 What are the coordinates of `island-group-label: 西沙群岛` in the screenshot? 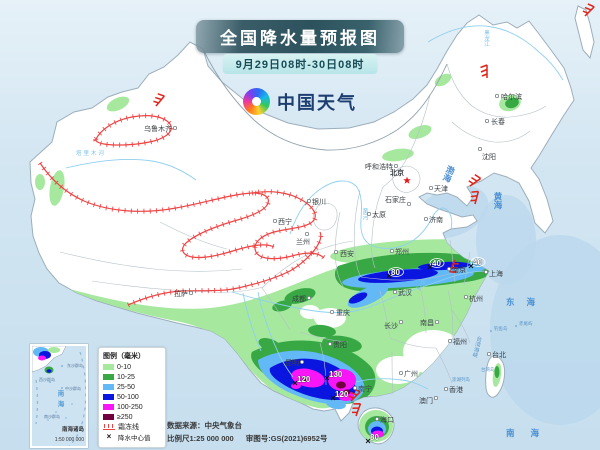 It's located at (47, 379).